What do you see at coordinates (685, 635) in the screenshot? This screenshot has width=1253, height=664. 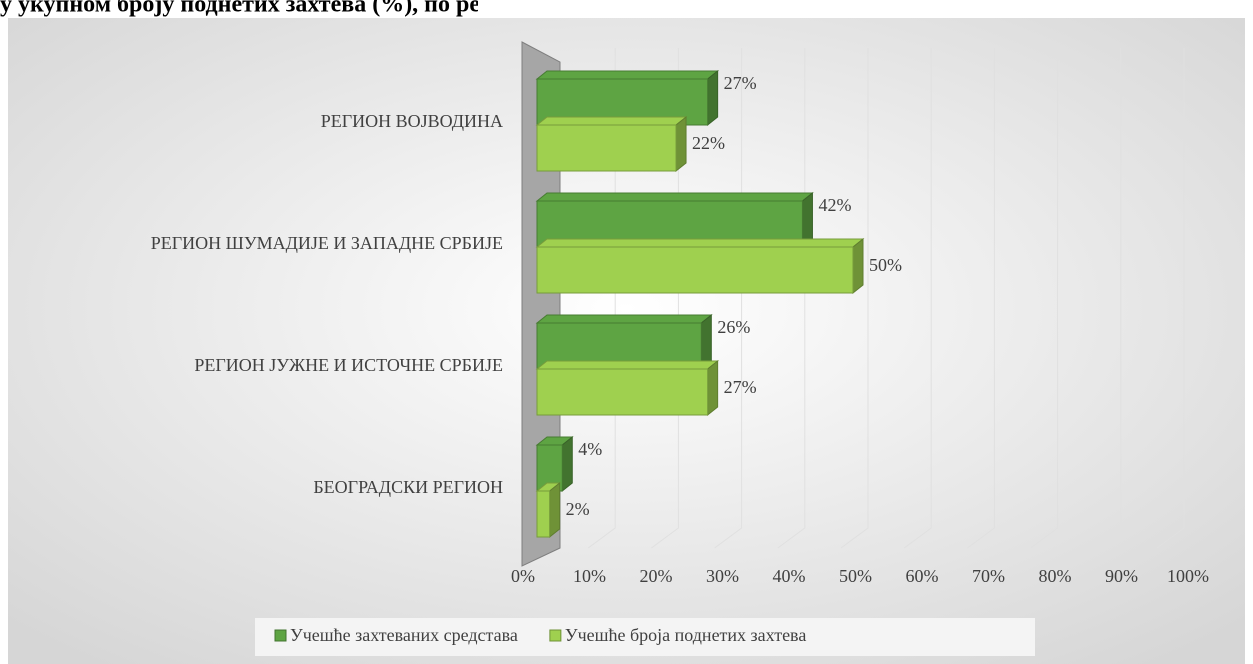 I see `legend-label: Учешће броја поднетих захтева` at bounding box center [685, 635].